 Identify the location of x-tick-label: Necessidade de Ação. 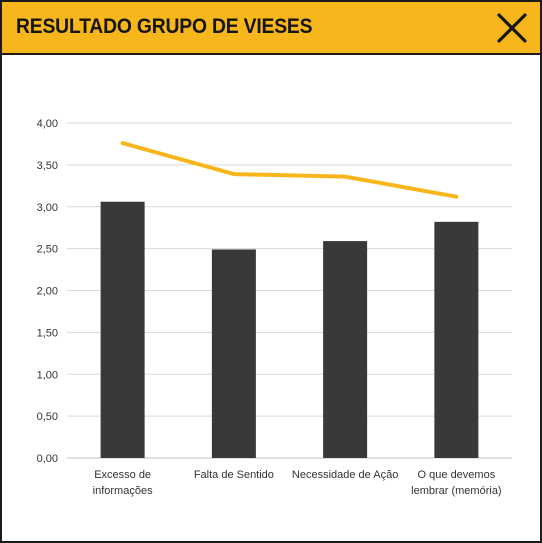
(345, 475).